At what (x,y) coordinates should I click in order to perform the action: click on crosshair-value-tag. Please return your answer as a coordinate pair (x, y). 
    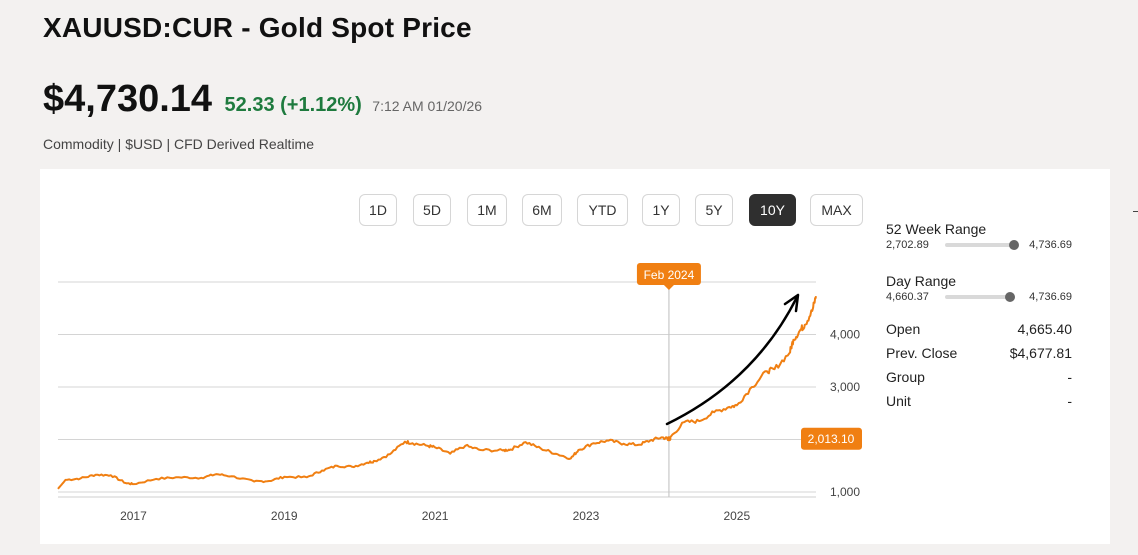
    Looking at the image, I should click on (831, 438).